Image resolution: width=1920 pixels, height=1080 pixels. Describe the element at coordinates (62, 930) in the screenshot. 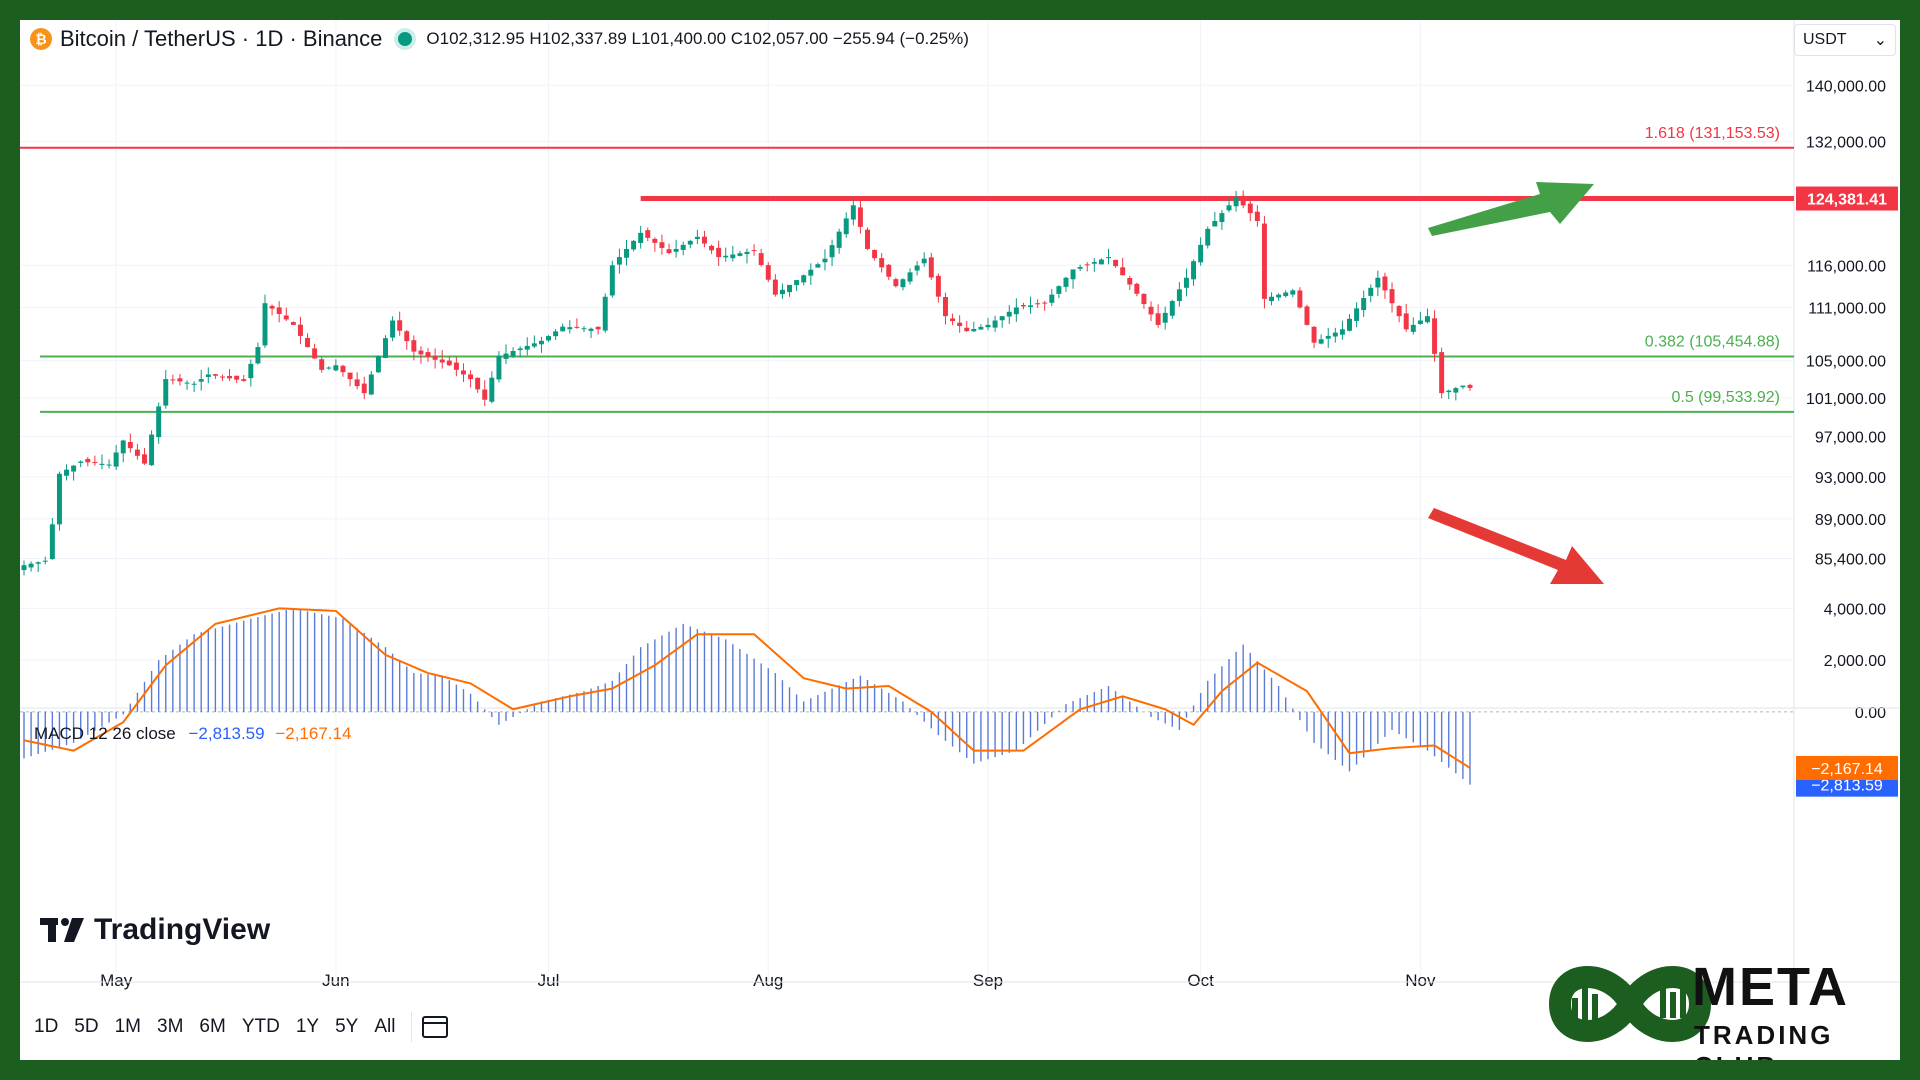

I see `tradingview-icon` at that location.